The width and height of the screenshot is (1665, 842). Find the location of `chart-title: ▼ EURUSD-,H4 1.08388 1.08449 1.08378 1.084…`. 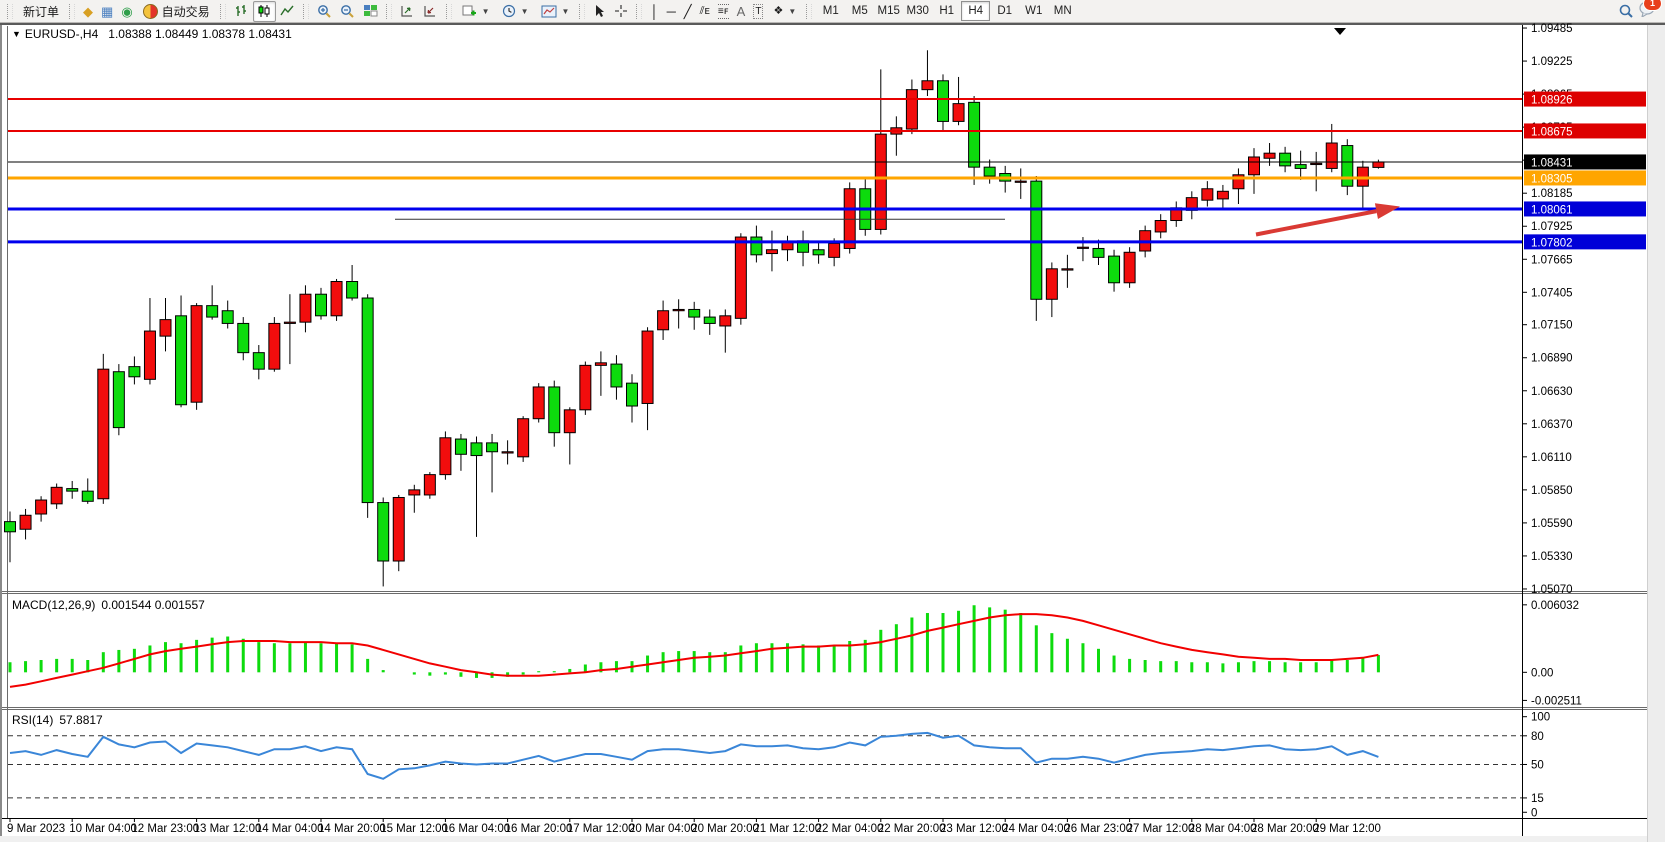

chart-title: ▼ EURUSD-,H4 1.08388 1.08449 1.08378 1.084… is located at coordinates (152, 34).